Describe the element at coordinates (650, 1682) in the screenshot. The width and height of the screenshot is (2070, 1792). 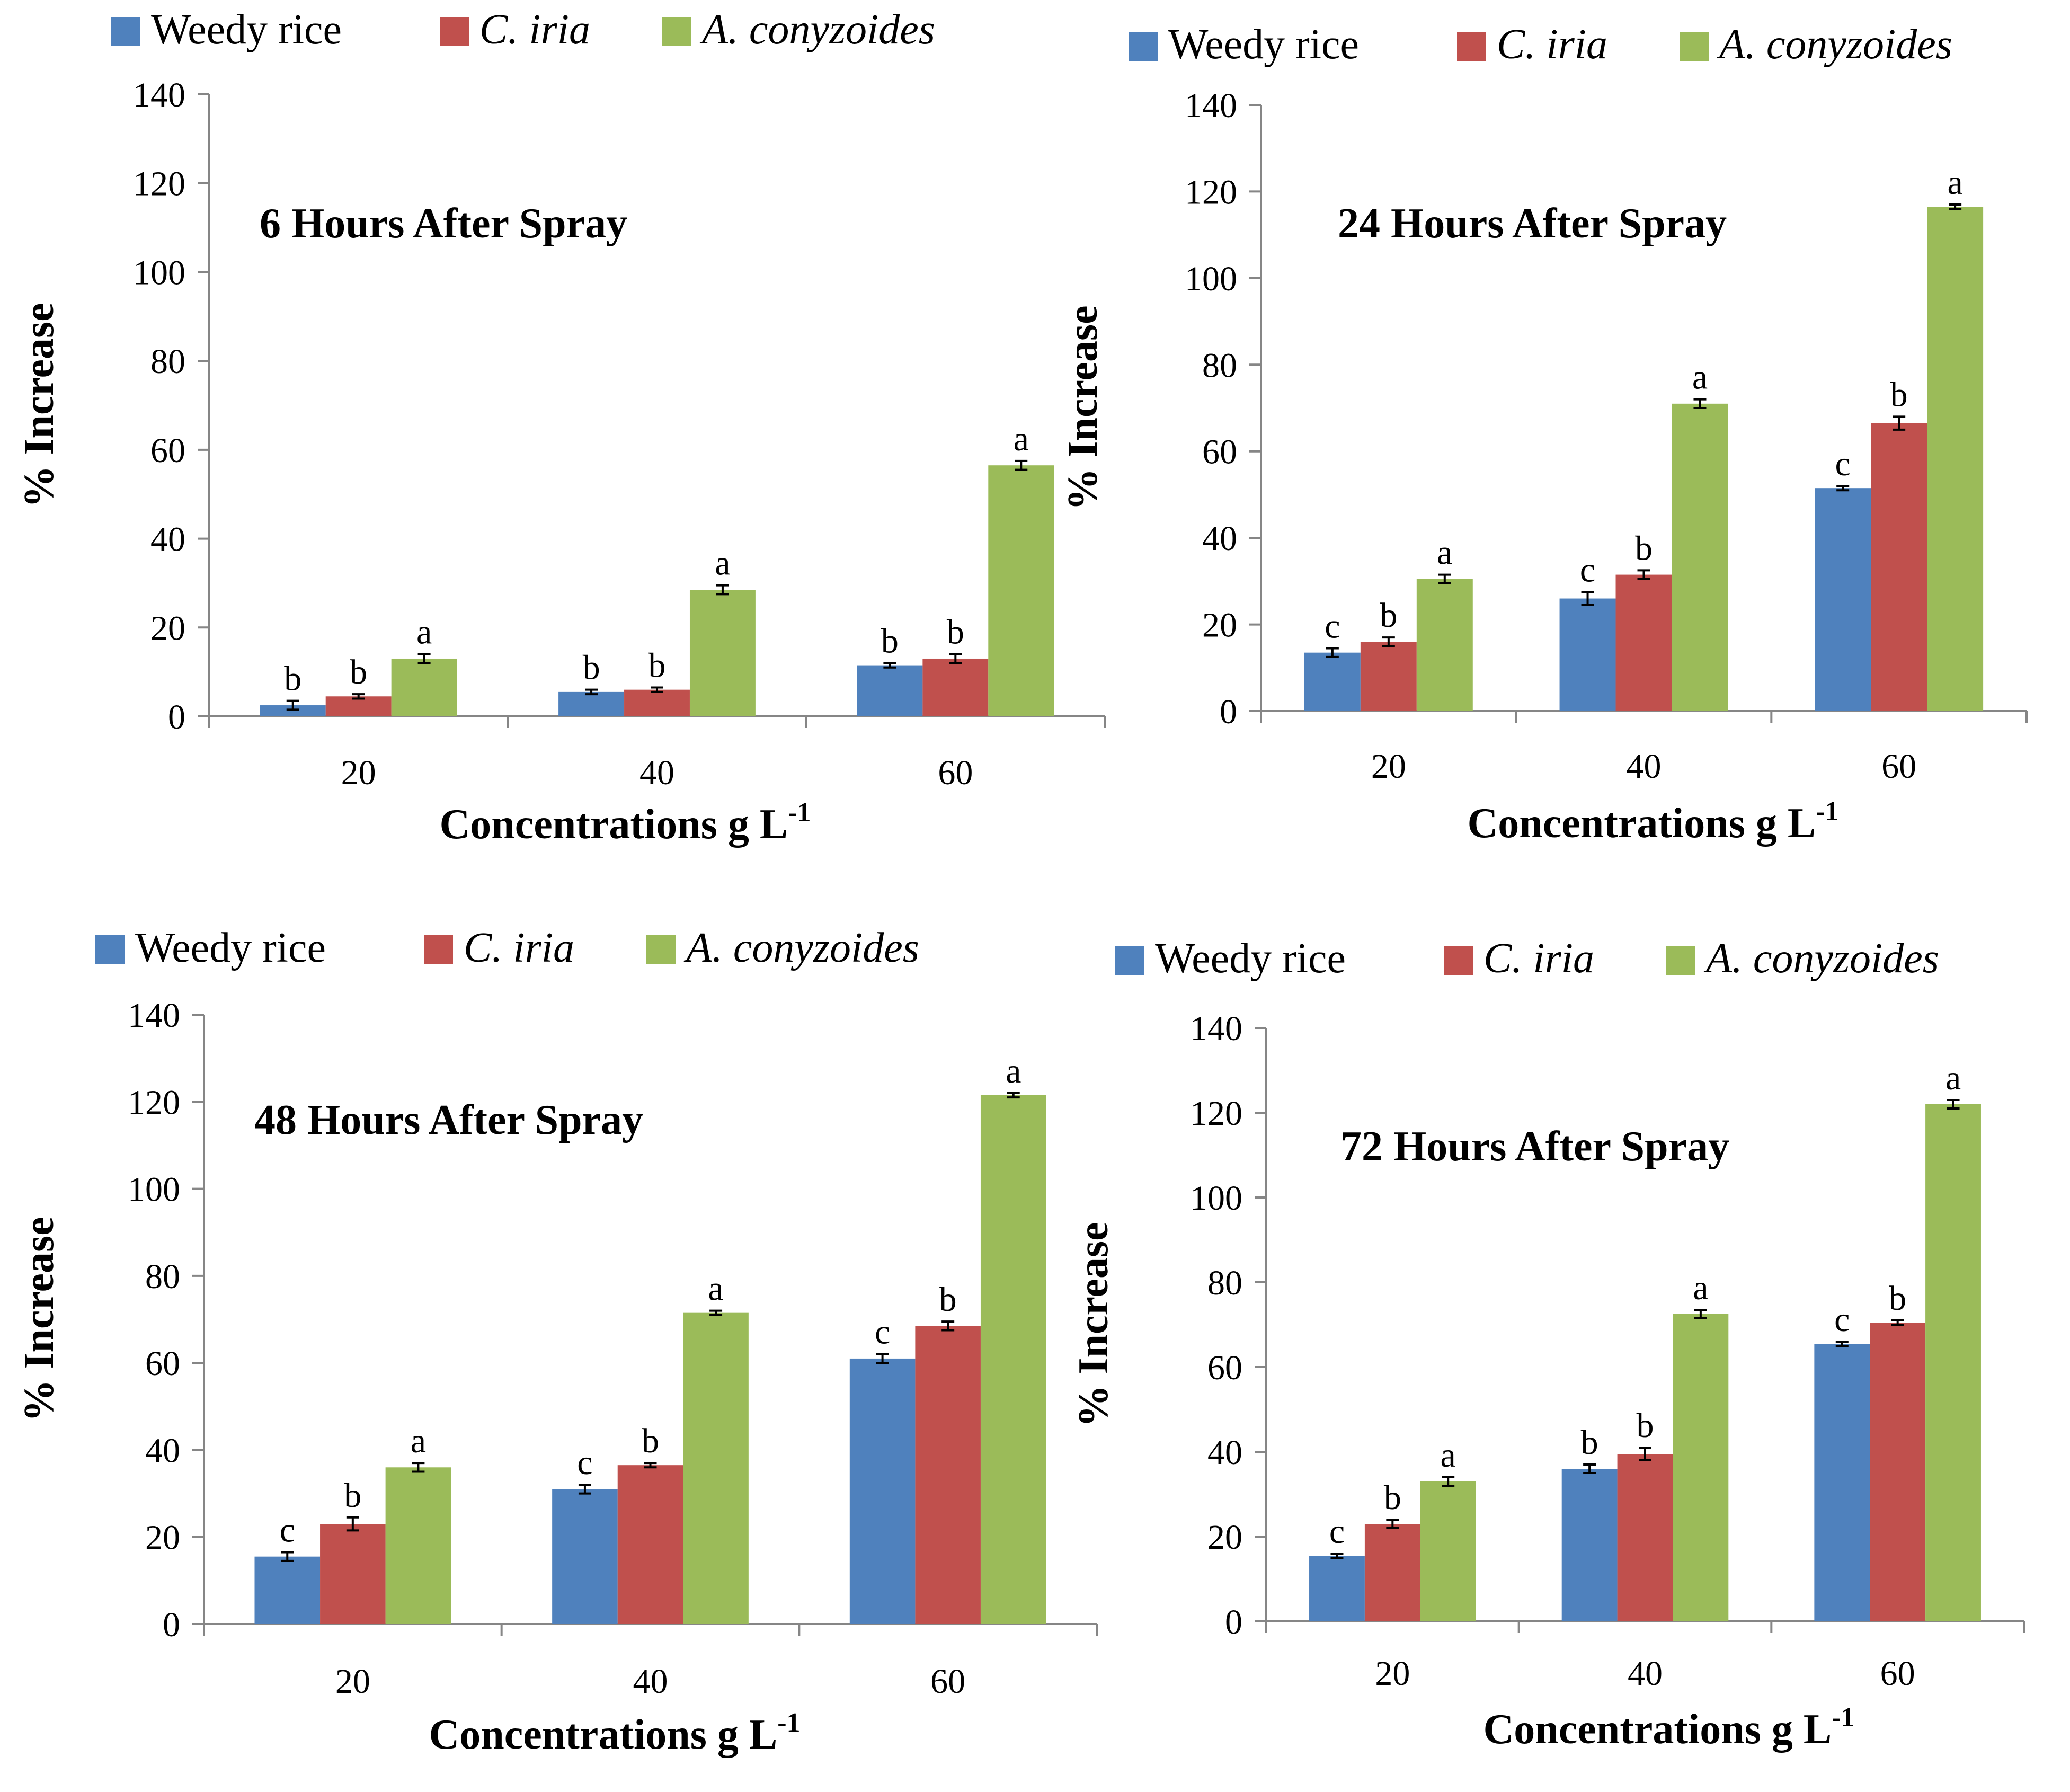
I see `x-tick-label: 40` at that location.